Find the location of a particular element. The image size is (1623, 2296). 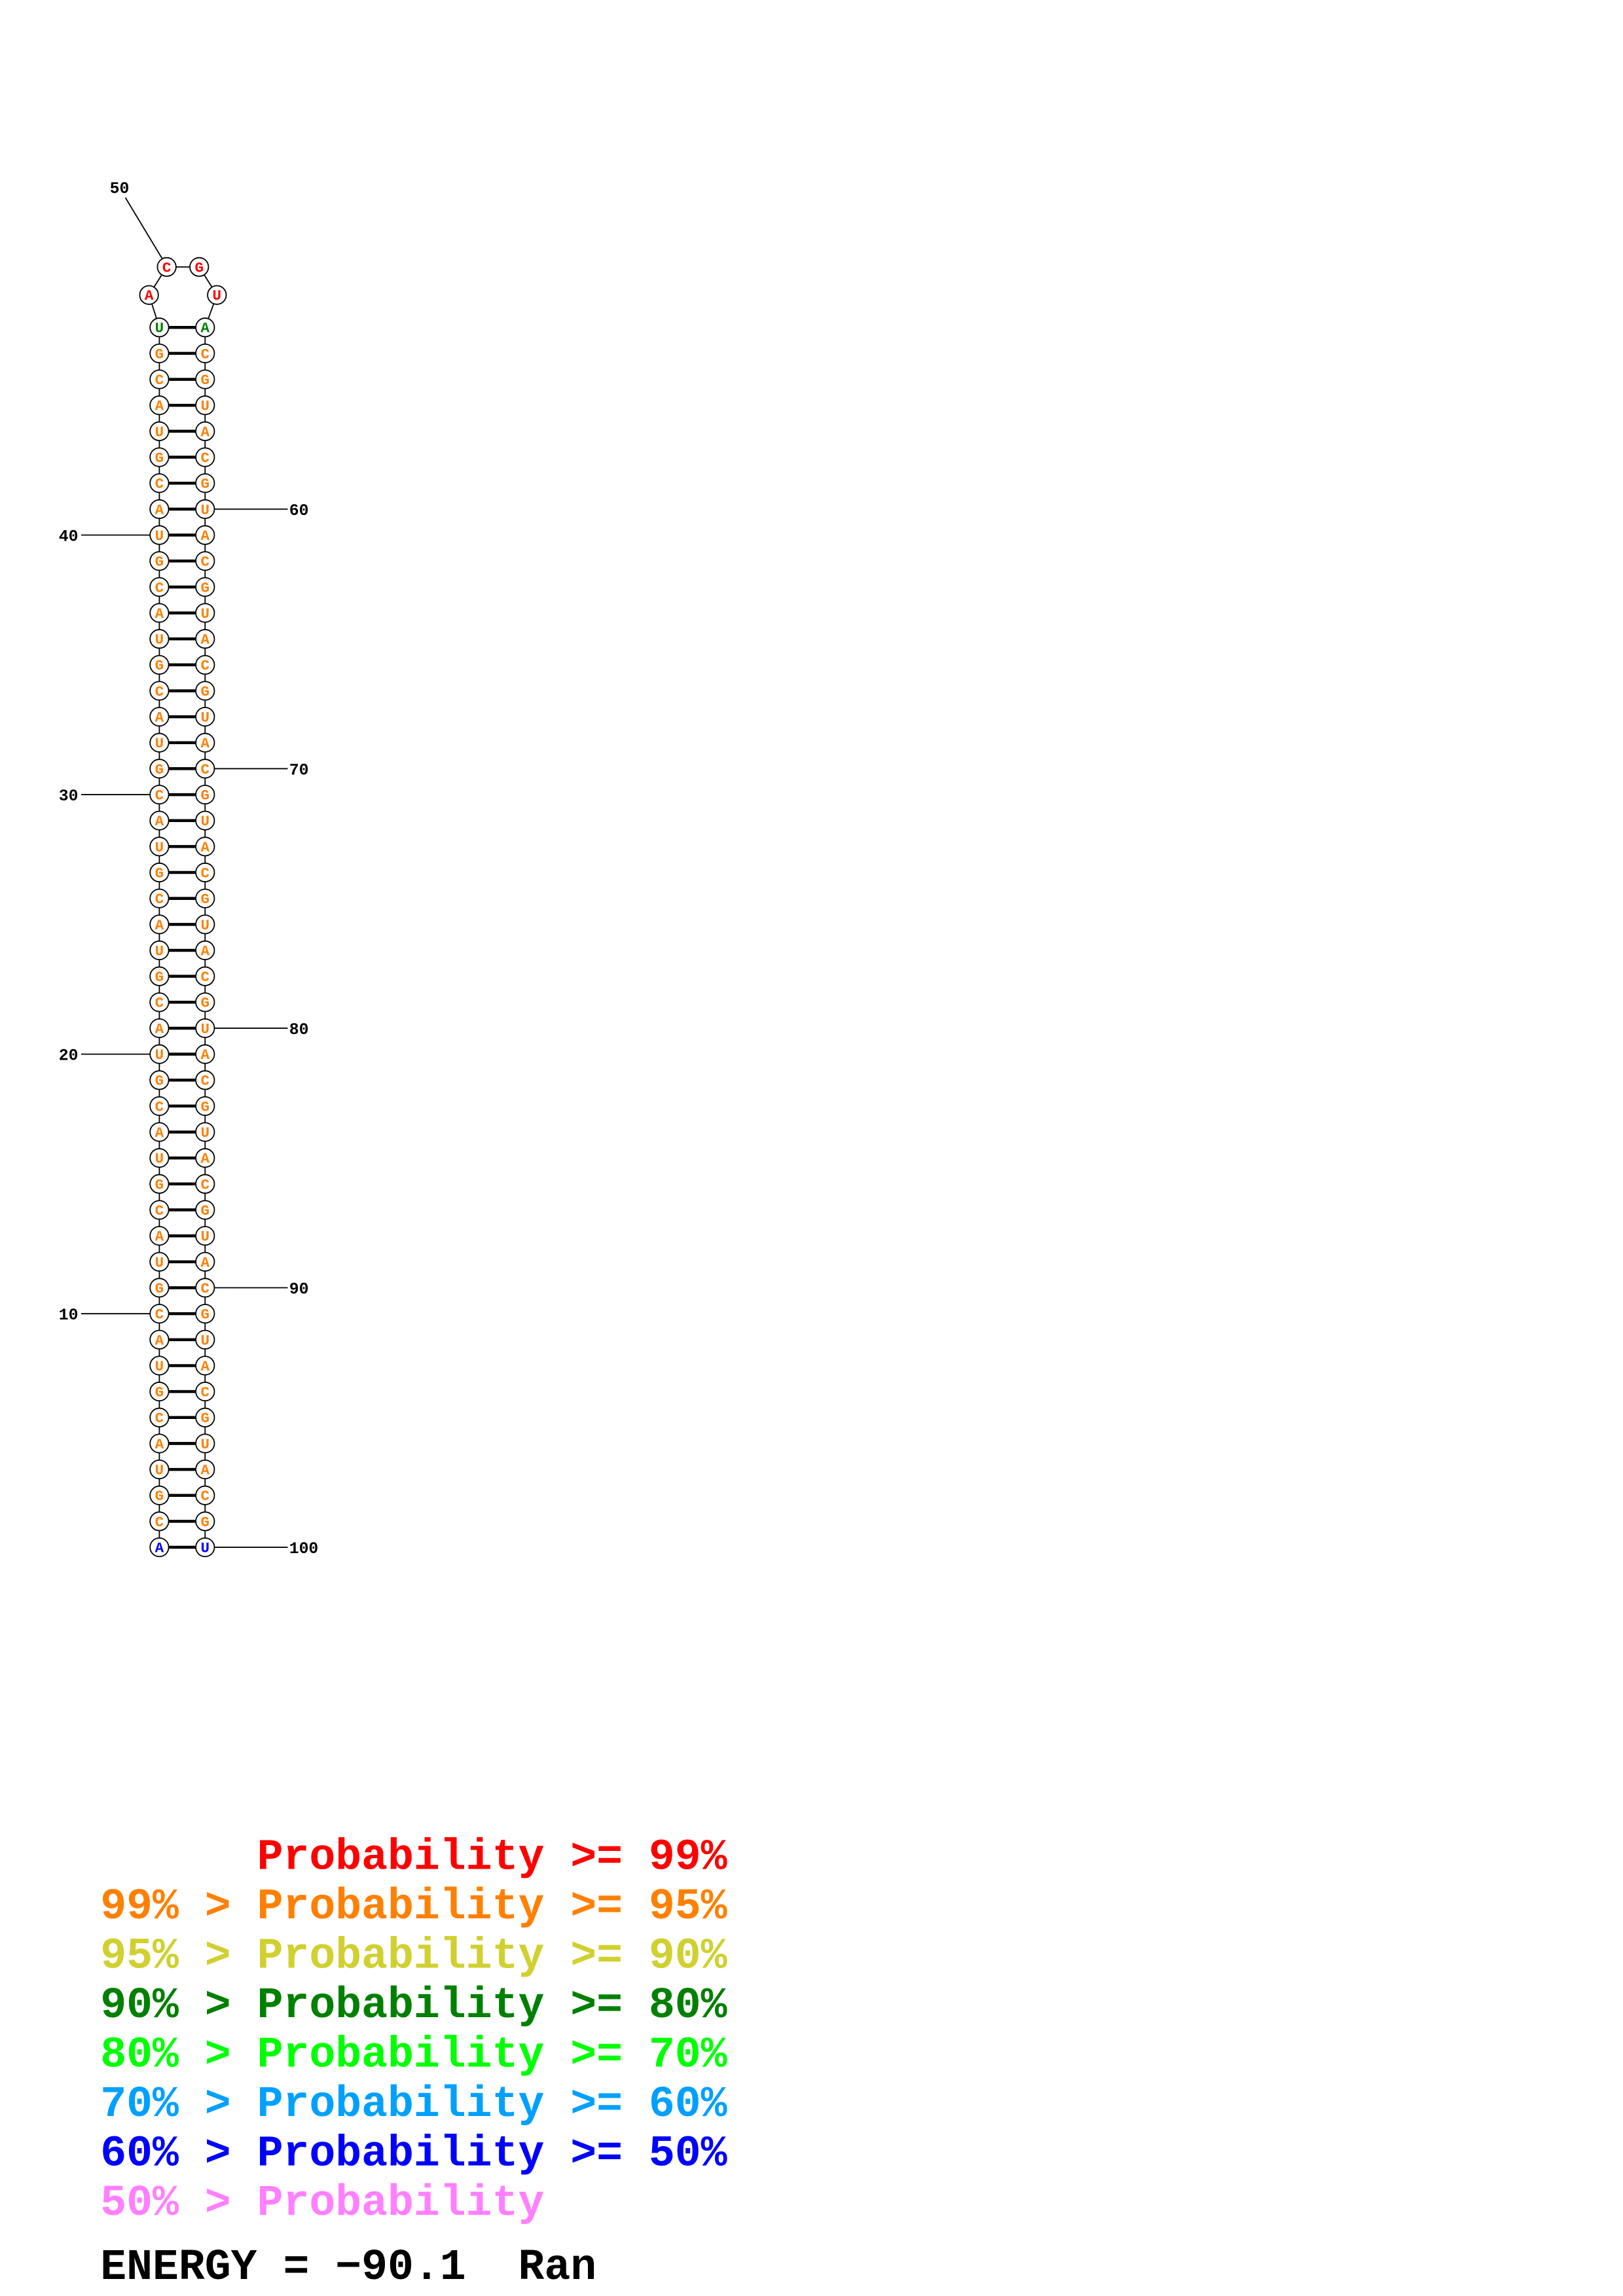

legend-entry: Probability >= 99% is located at coordinates (492, 1857).